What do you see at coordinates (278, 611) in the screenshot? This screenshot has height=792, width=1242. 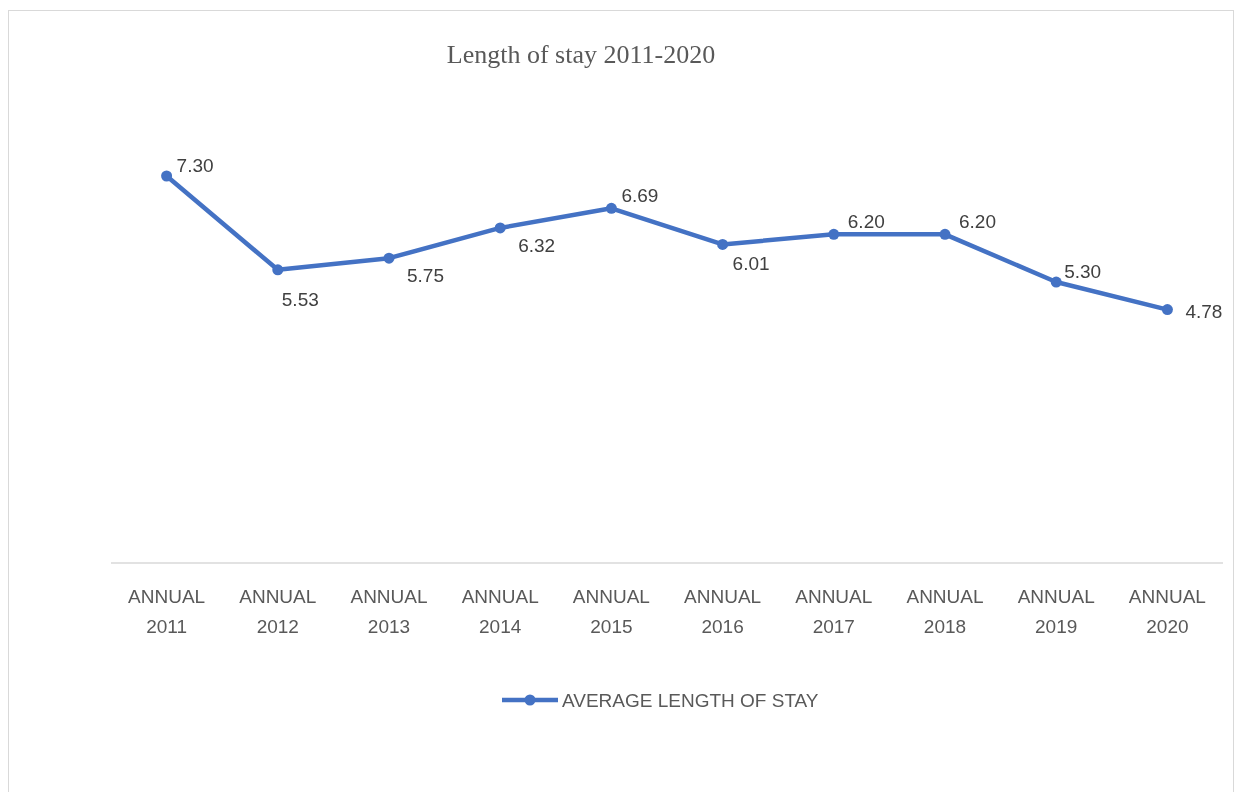 I see `x-tick-label: ANNUAL 2012` at bounding box center [278, 611].